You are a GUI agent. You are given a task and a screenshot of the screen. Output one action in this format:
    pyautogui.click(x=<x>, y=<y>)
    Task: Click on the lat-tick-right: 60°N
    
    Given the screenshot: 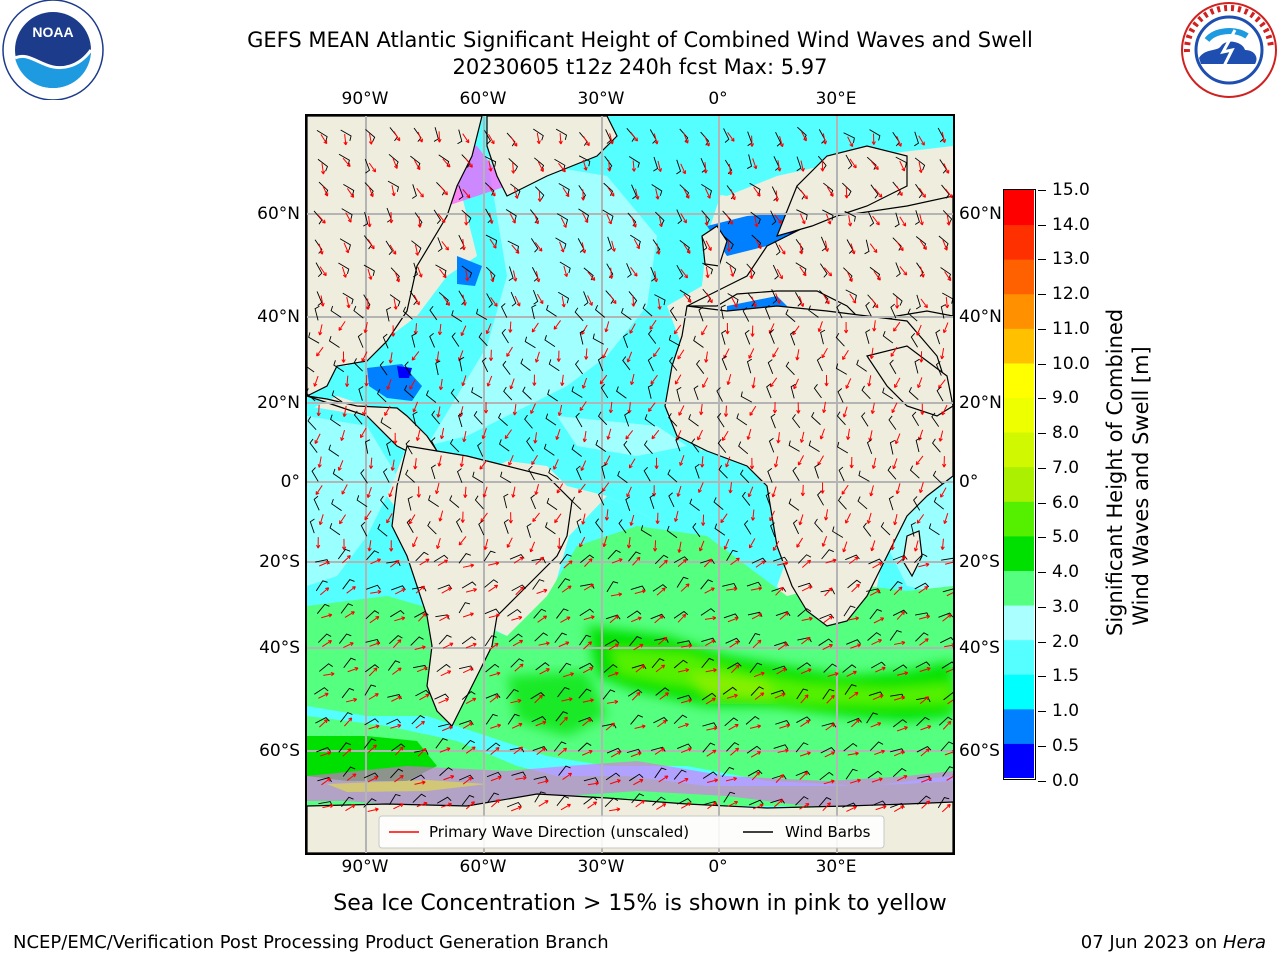 What is the action you would take?
    pyautogui.click(x=980, y=214)
    